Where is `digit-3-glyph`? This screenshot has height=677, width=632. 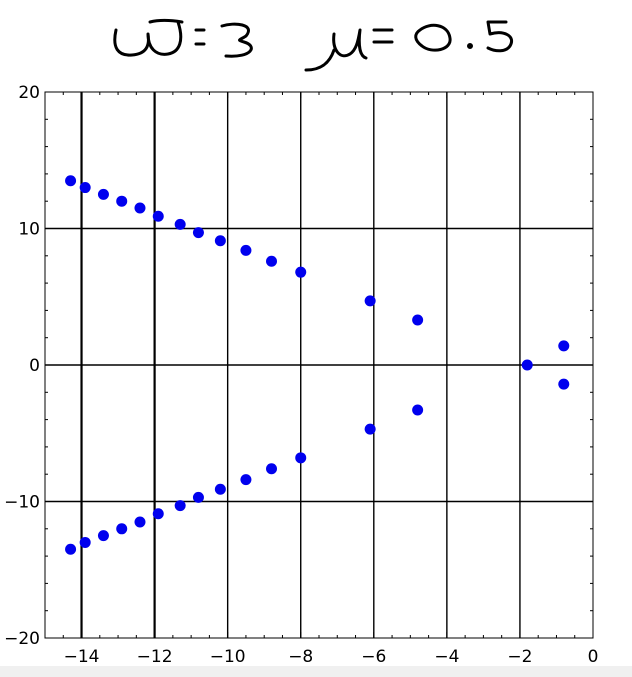
digit-3-glyph is located at coordinates (236, 40).